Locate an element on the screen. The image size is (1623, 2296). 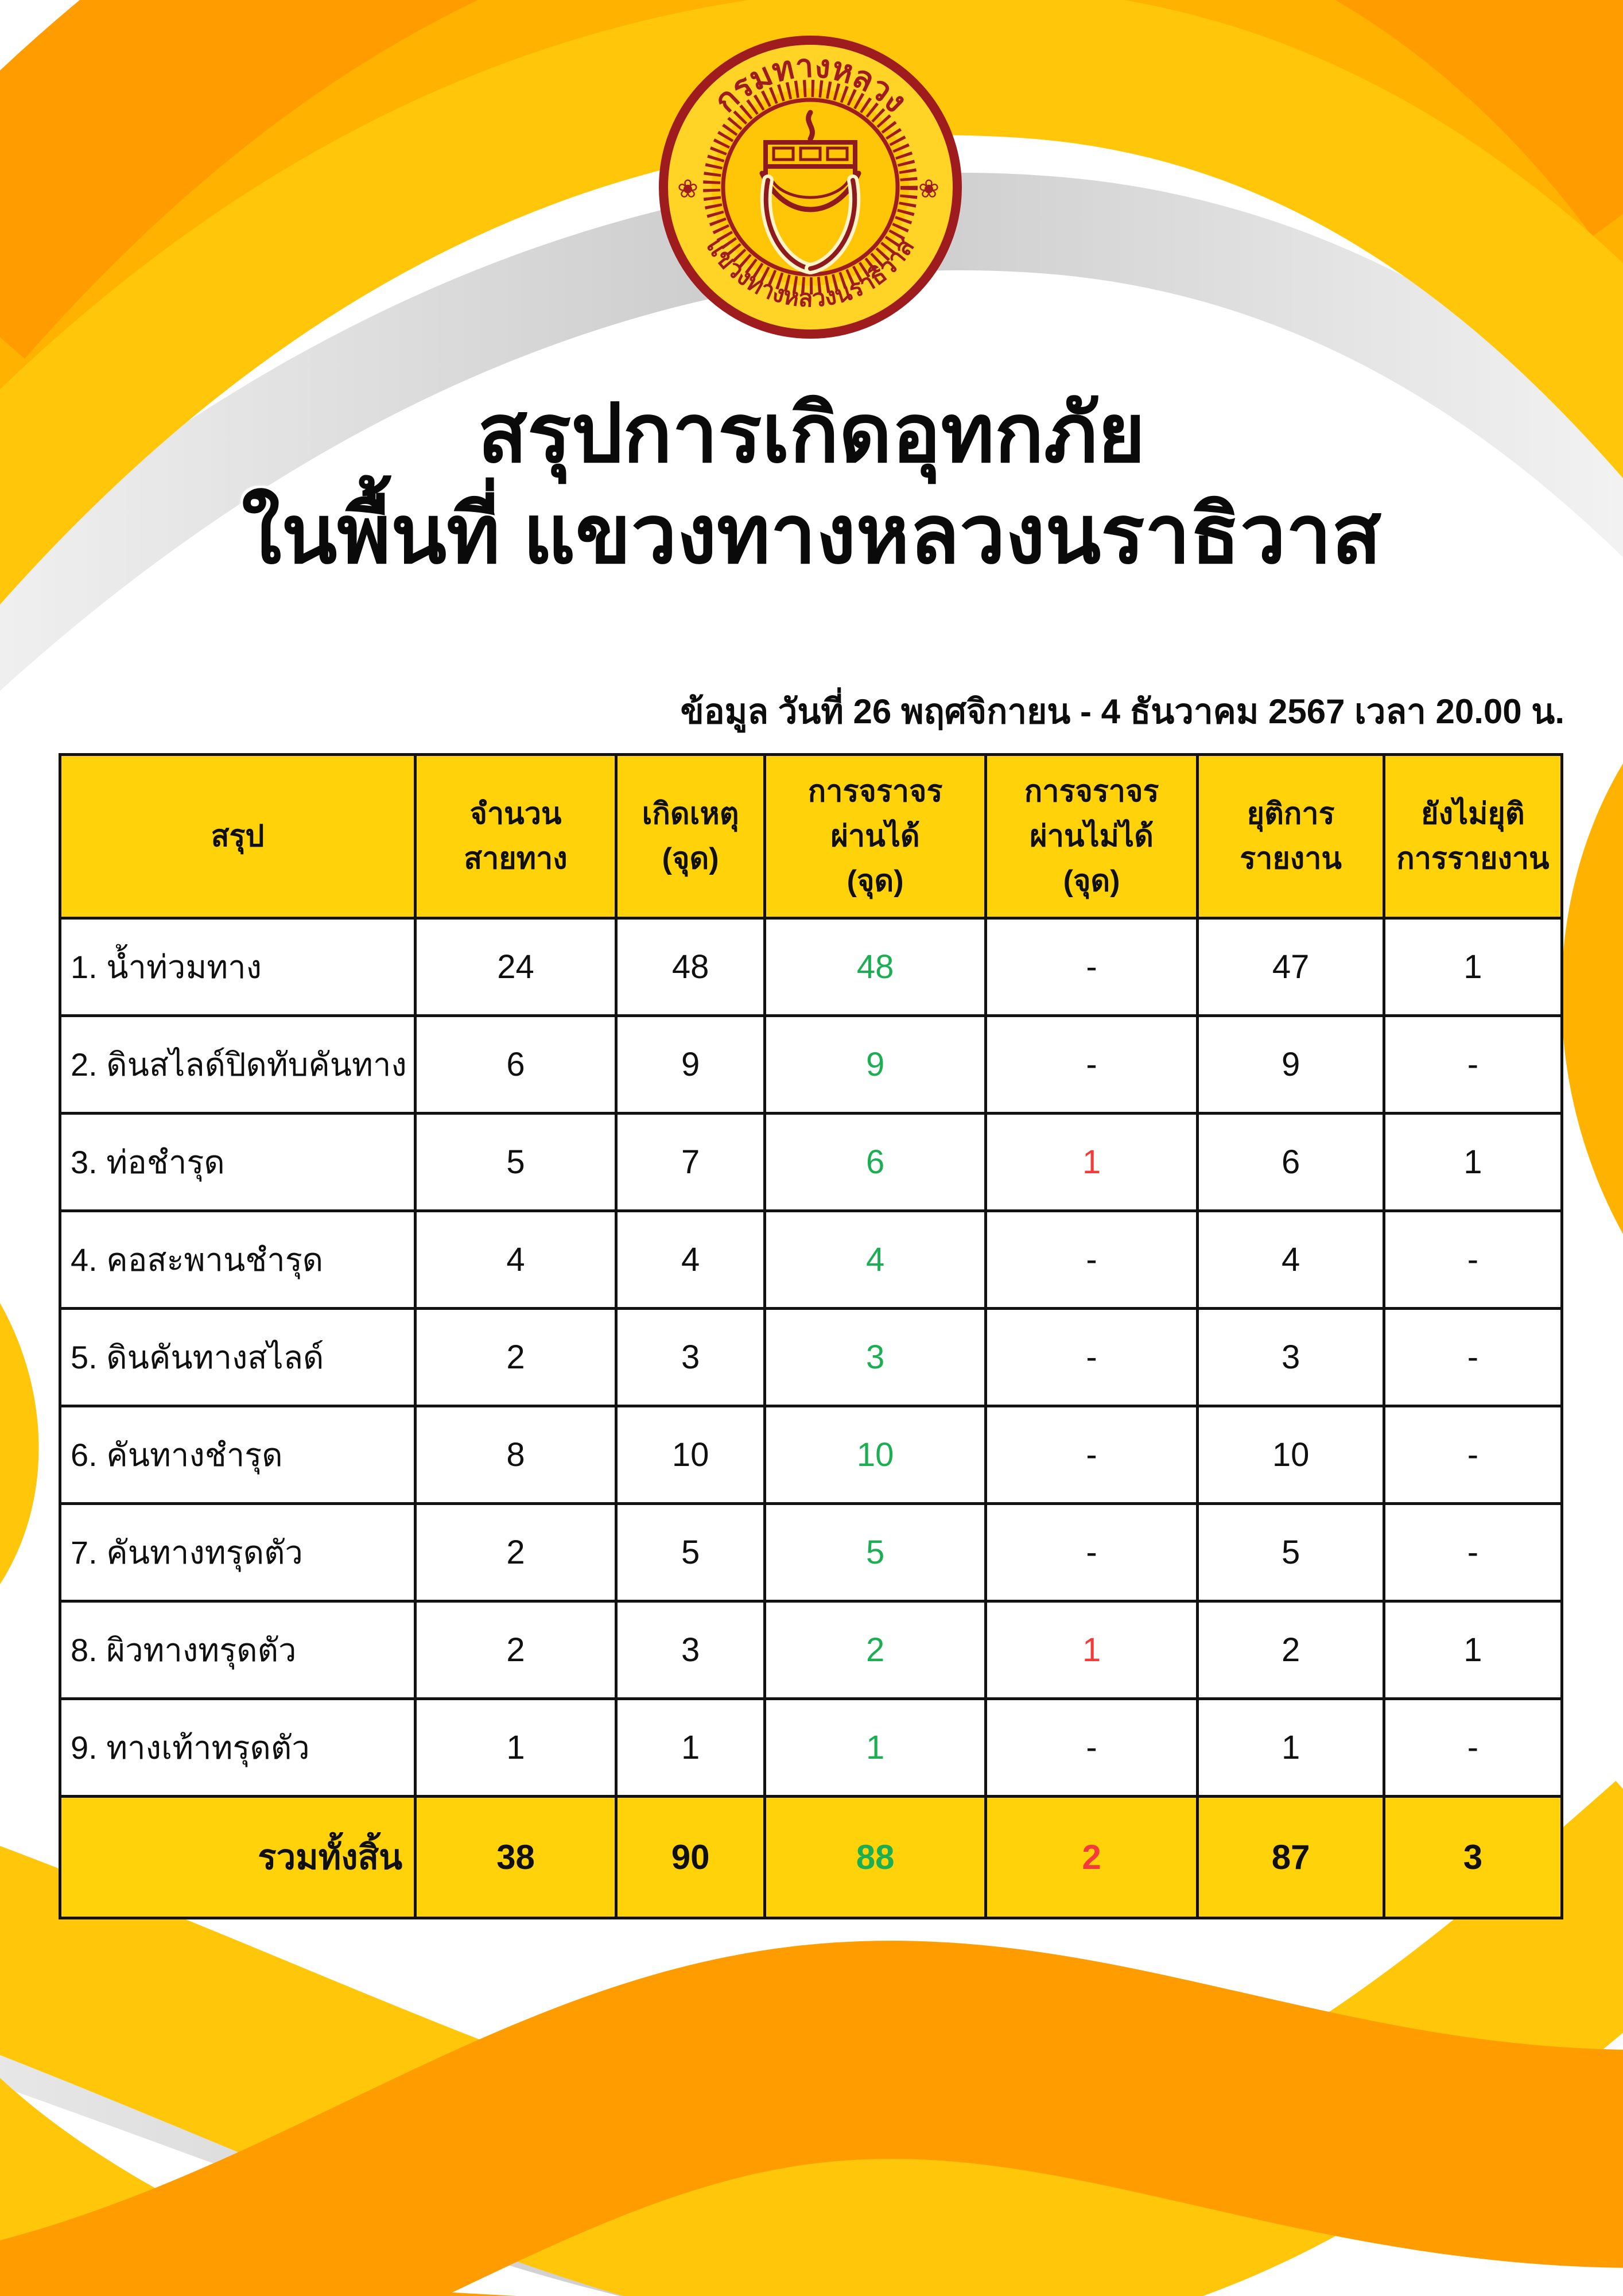
column-header-line: เกิดเหตุ is located at coordinates (690, 814).